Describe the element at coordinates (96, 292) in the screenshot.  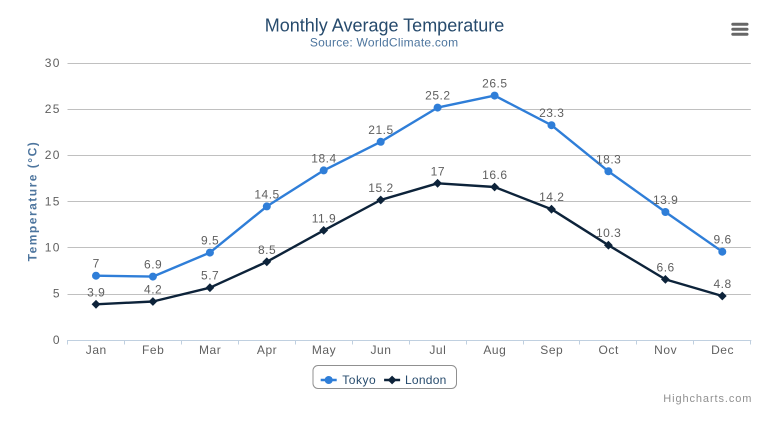
I see `svg-text: 3.9` at that location.